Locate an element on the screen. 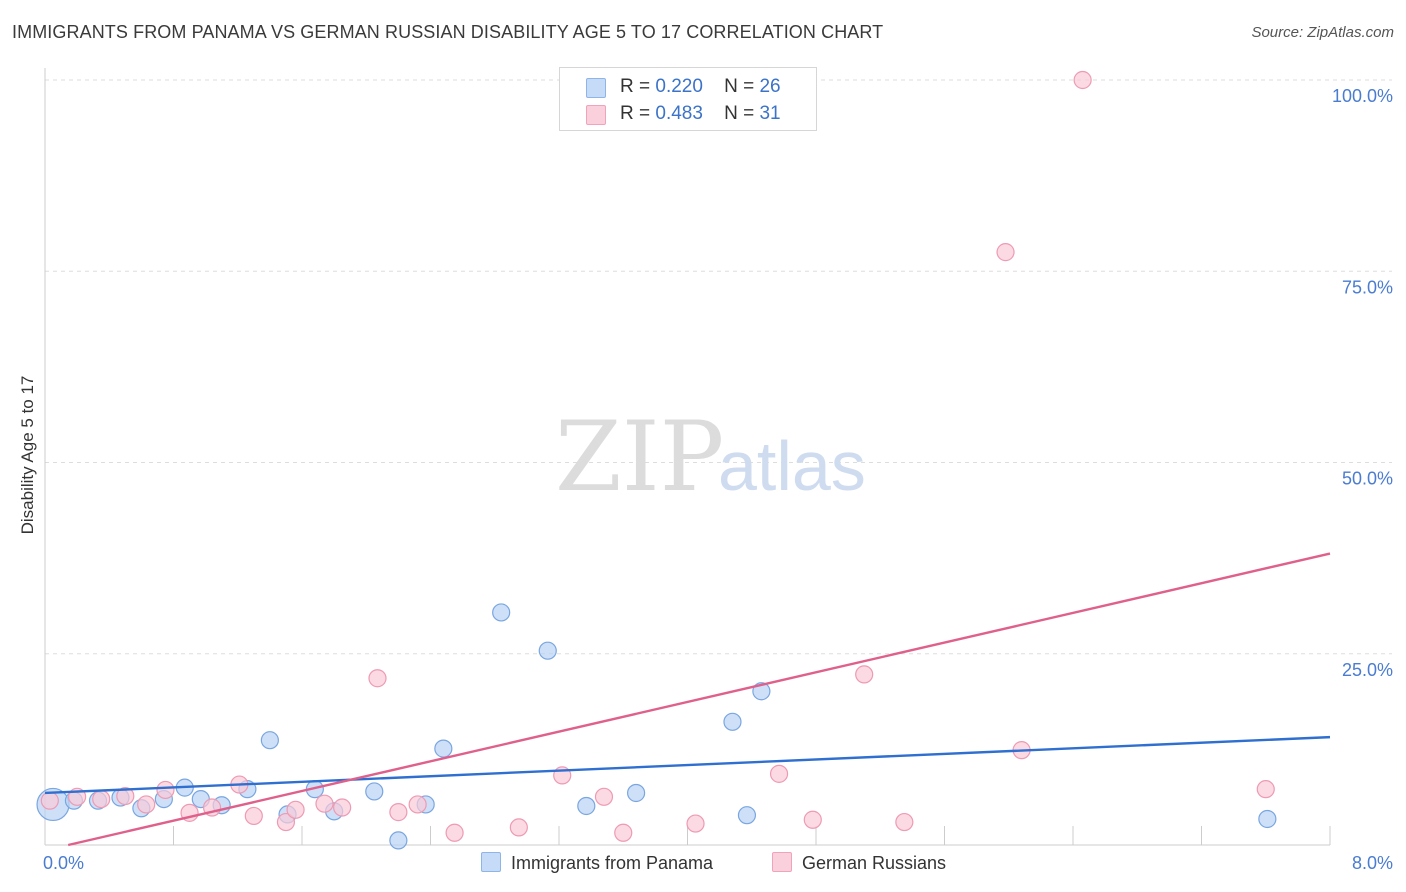 The image size is (1406, 892). y-tick-label: 75.0% is located at coordinates (1367, 287).